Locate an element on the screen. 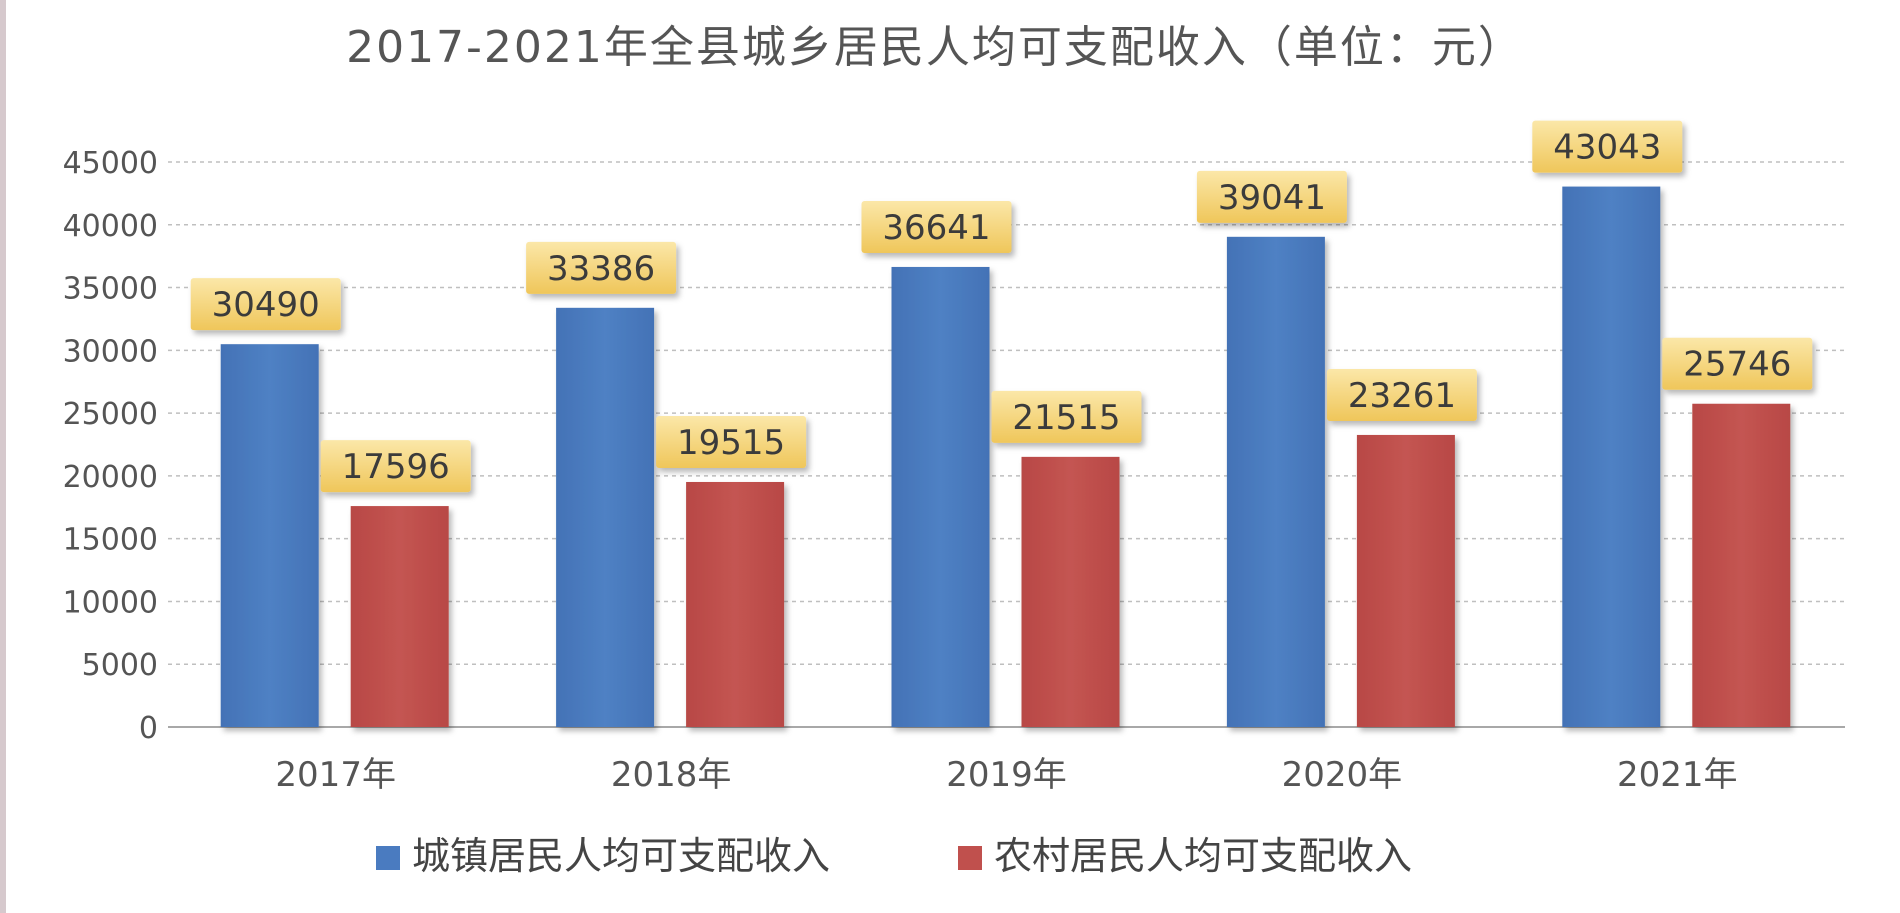  x-tick-label: 2019年 is located at coordinates (1006, 775).